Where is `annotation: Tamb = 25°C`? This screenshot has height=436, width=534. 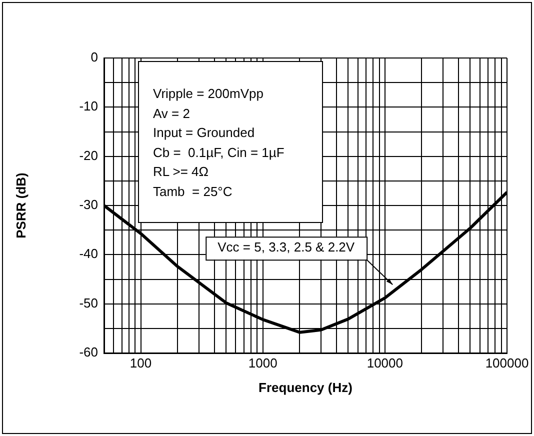 annotation: Tamb = 25°C is located at coordinates (193, 191).